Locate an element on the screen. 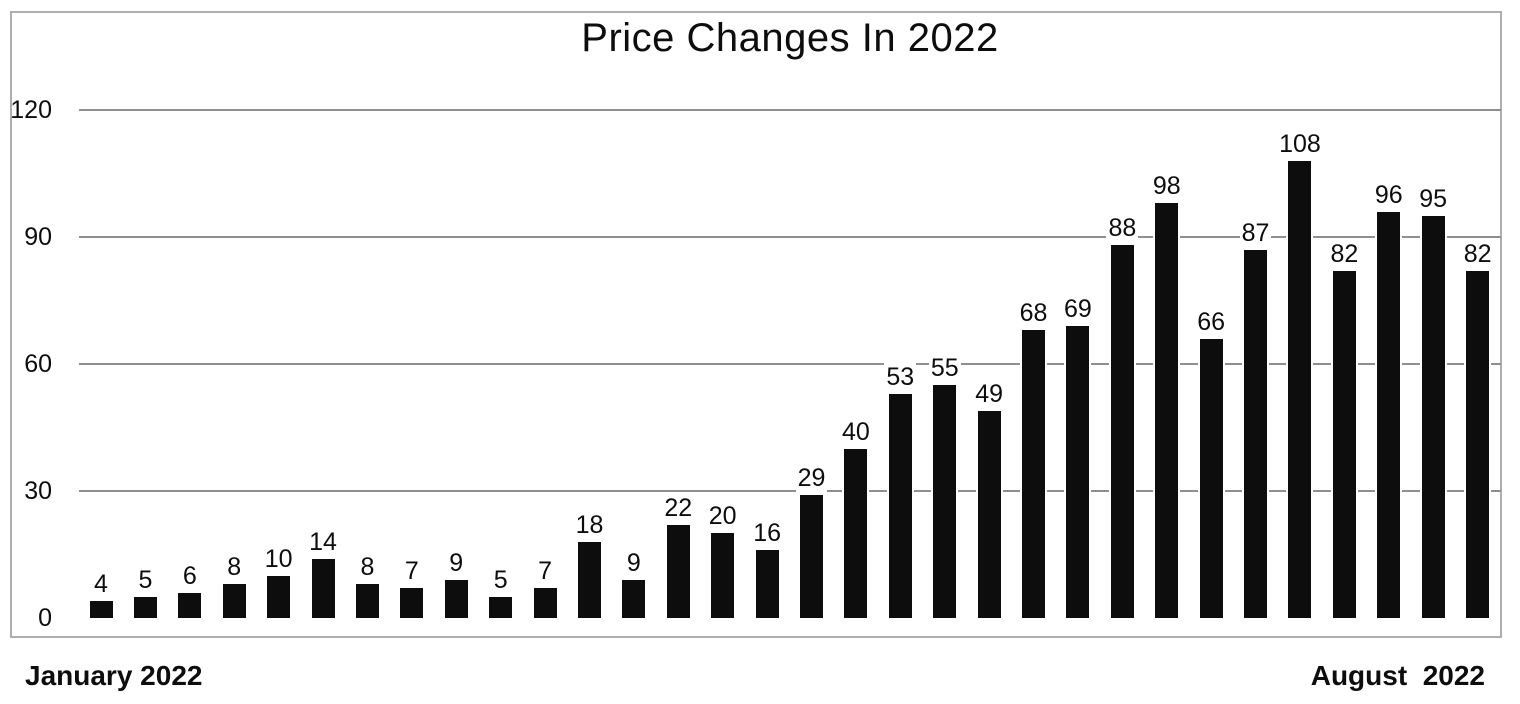 The height and width of the screenshot is (704, 1520). bar-value-label: 20 is located at coordinates (722, 516).